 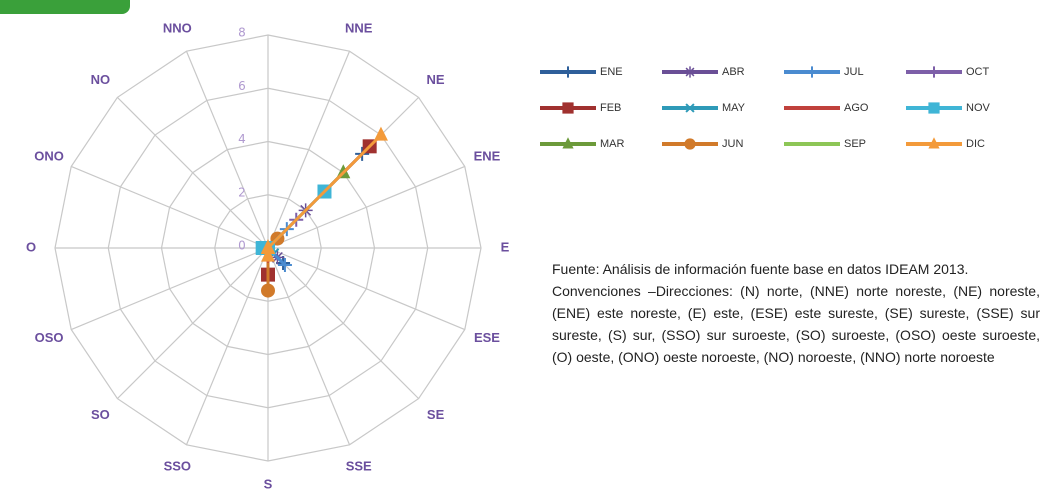 I want to click on category-label: S, so click(x=268, y=482).